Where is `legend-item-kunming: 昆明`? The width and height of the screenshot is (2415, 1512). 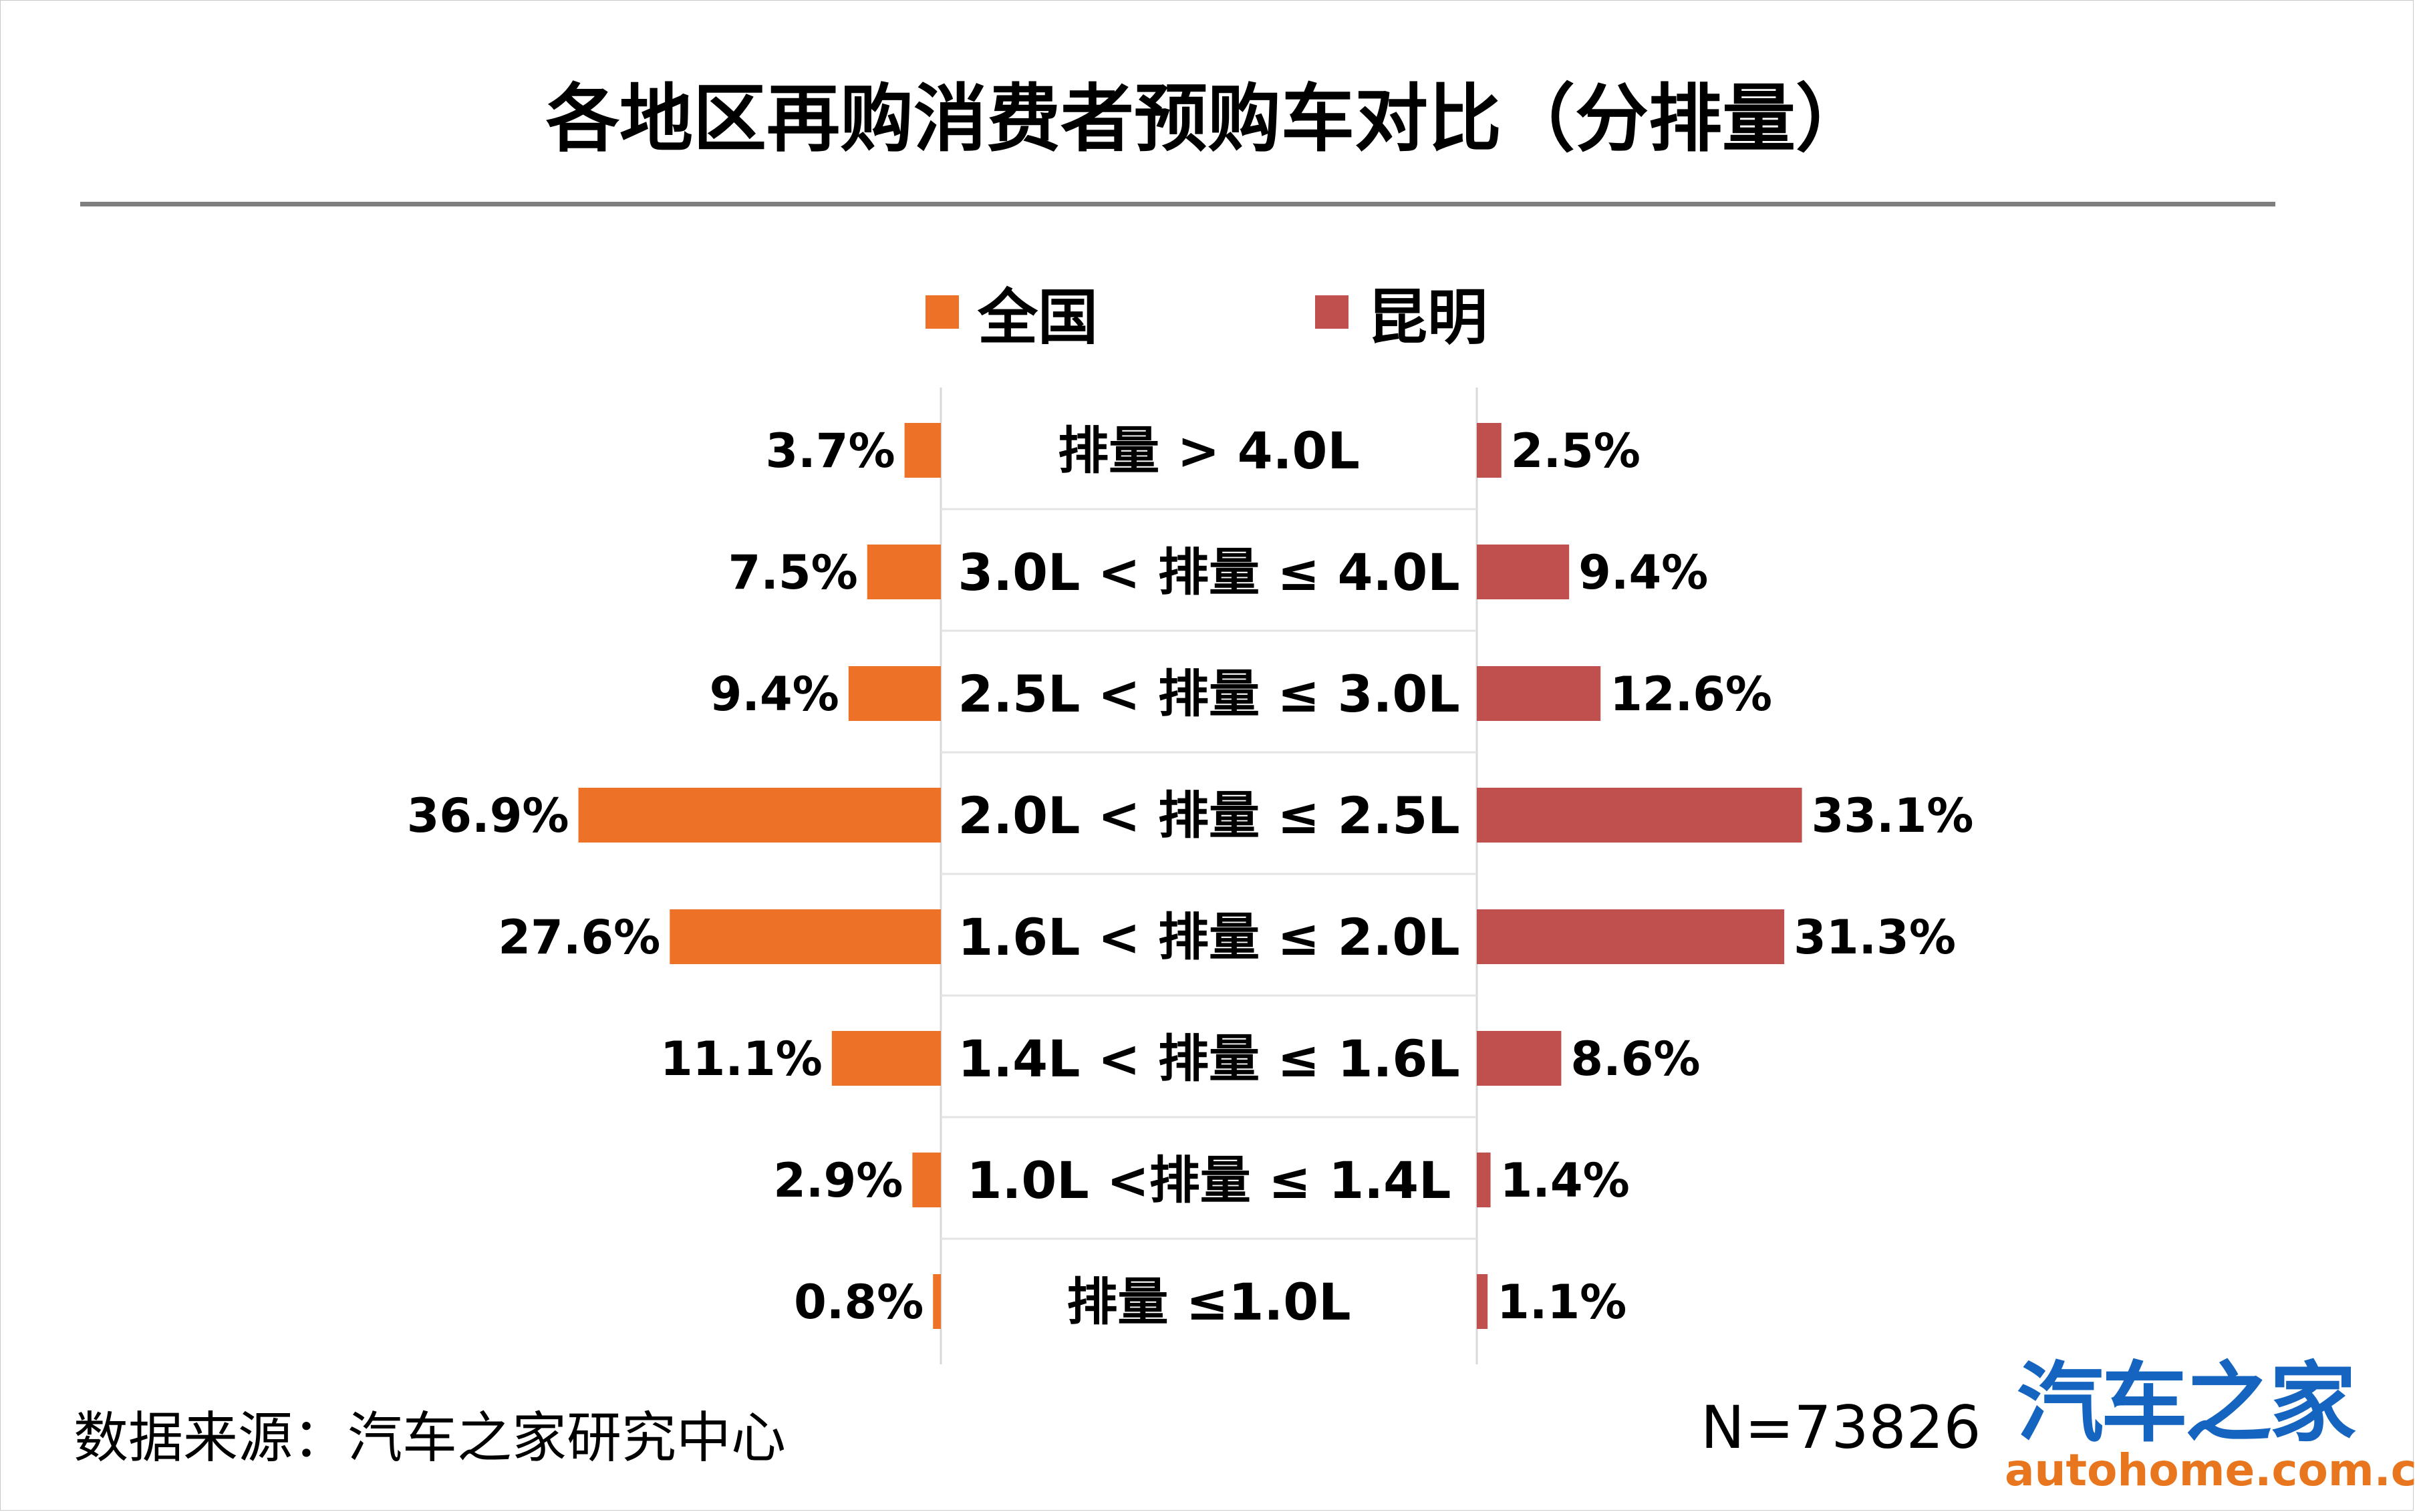
legend-item-kunming: 昆明 is located at coordinates (1401, 314).